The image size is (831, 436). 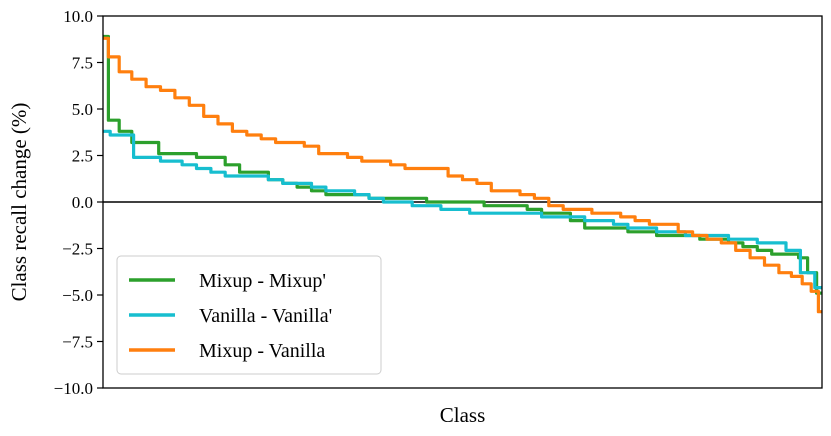 What do you see at coordinates (463, 415) in the screenshot?
I see `x-axis-label: Class` at bounding box center [463, 415].